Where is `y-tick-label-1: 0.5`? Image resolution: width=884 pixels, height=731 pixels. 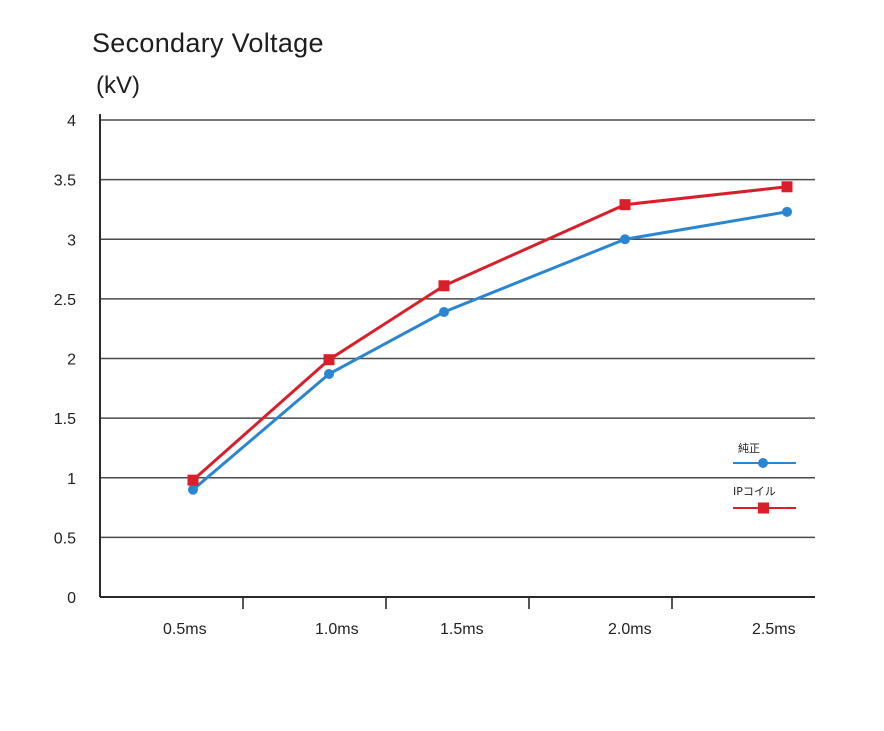 y-tick-label-1: 0.5 is located at coordinates (65, 538).